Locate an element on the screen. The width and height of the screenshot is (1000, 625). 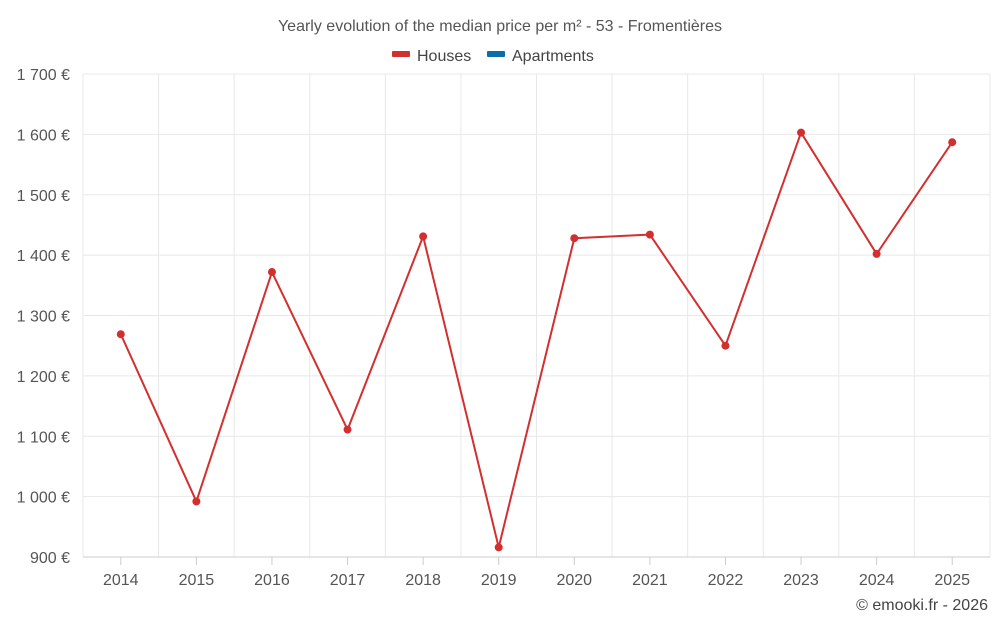
legend-item-apartments: Apartments is located at coordinates (540, 56).